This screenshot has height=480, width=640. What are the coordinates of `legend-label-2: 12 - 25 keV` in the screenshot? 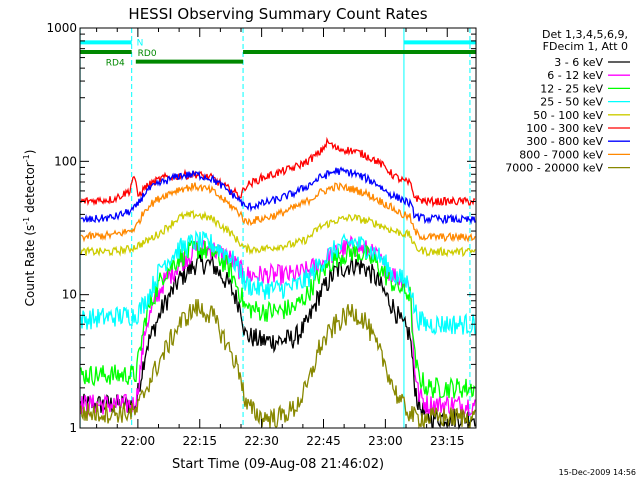 It's located at (571, 88).